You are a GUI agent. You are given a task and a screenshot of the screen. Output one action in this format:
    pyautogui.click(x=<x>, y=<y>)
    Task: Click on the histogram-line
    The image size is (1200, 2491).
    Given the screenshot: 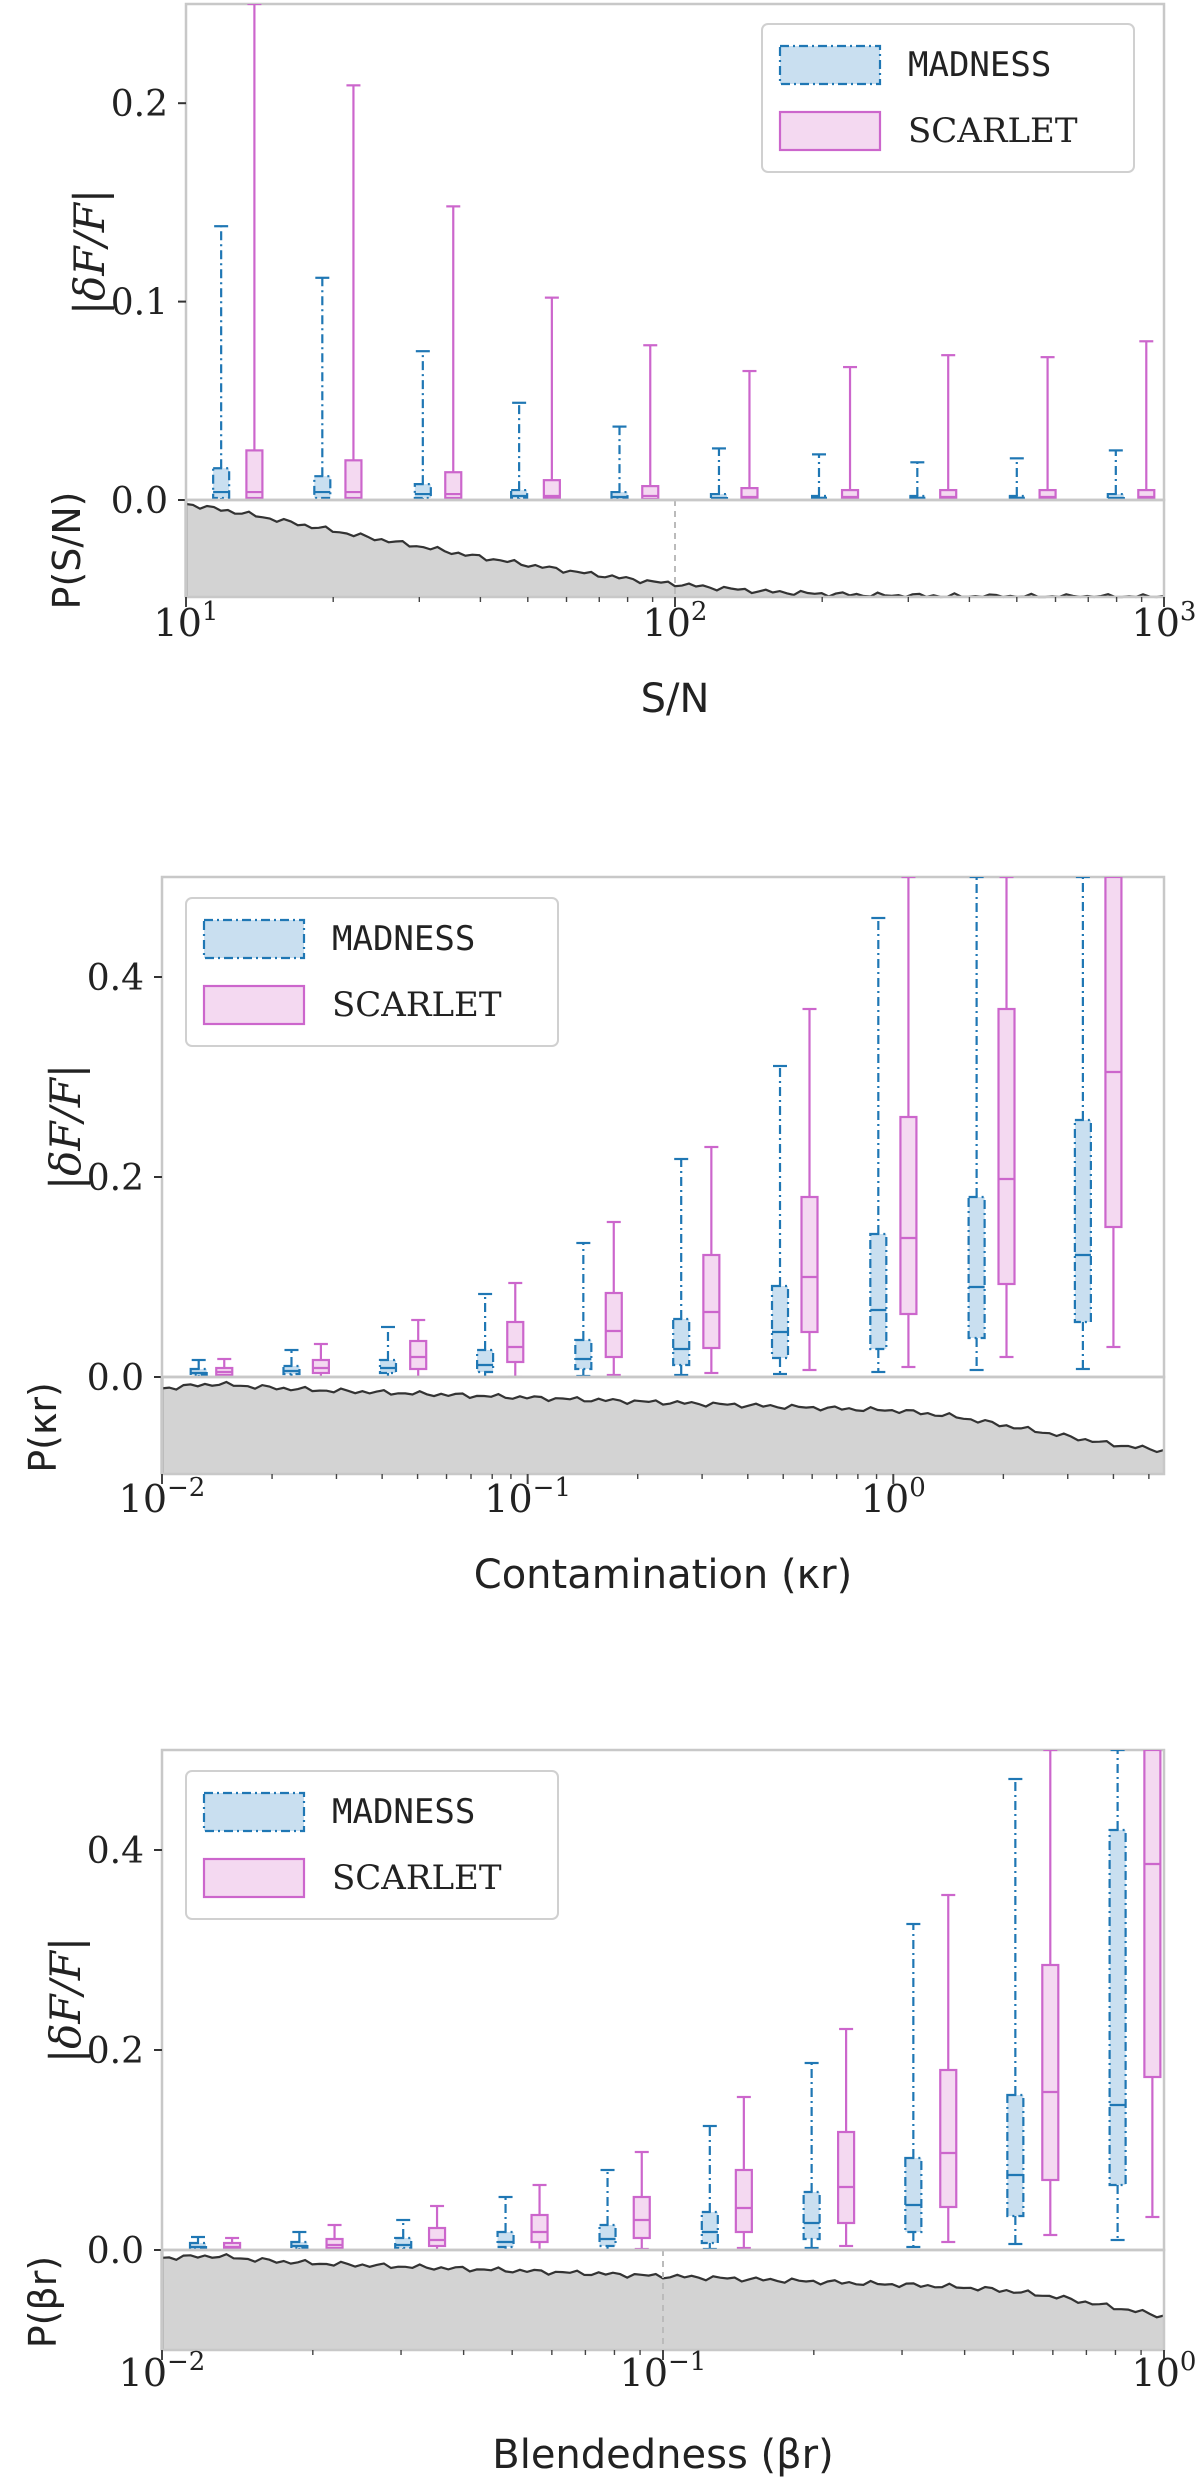 What is the action you would take?
    pyautogui.click(x=663, y=1417)
    